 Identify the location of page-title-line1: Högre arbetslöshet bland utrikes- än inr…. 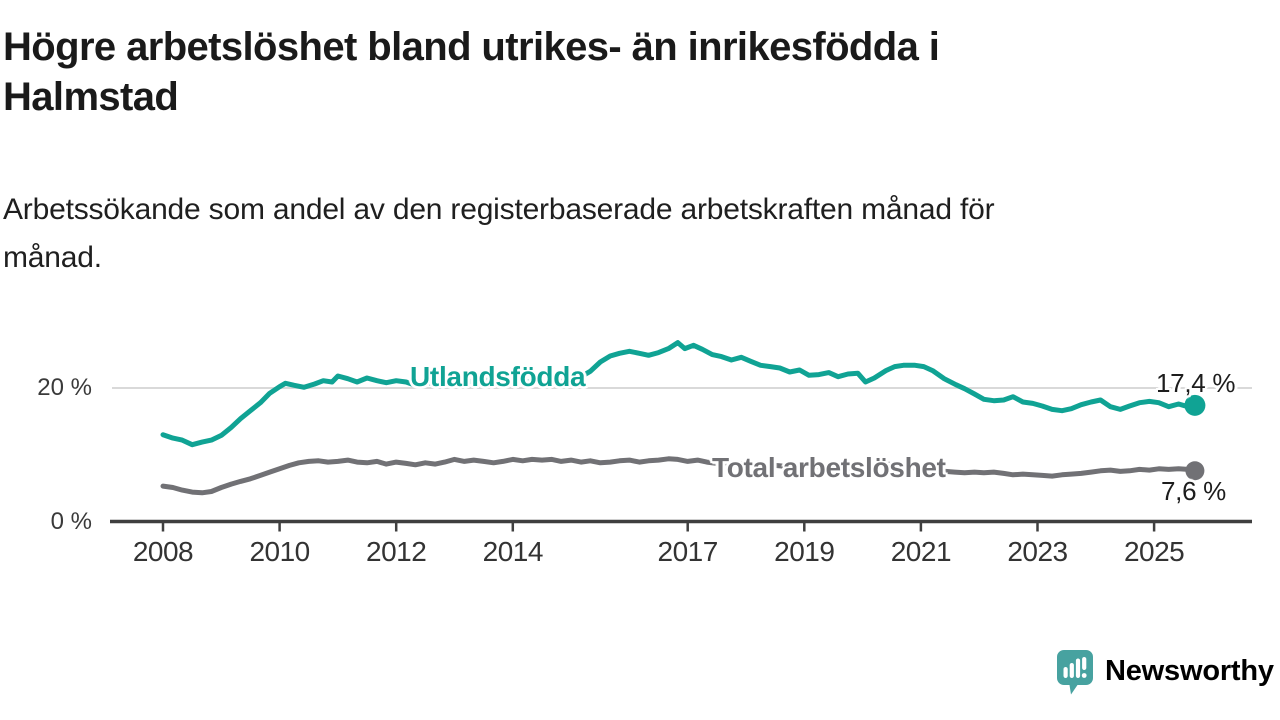
(471, 47).